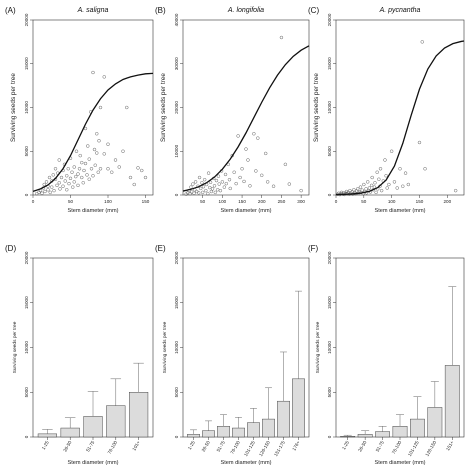  I want to click on panel-title: A. saligna, so click(93, 10).